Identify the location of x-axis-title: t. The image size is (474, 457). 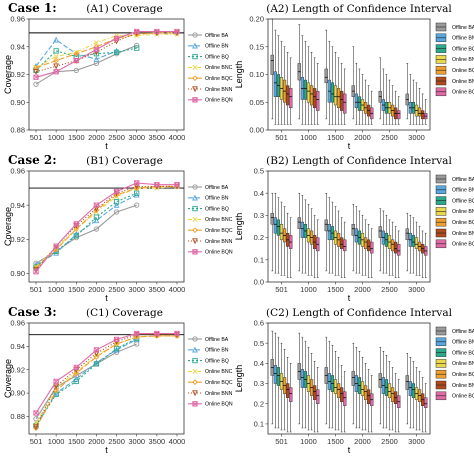
(349, 450).